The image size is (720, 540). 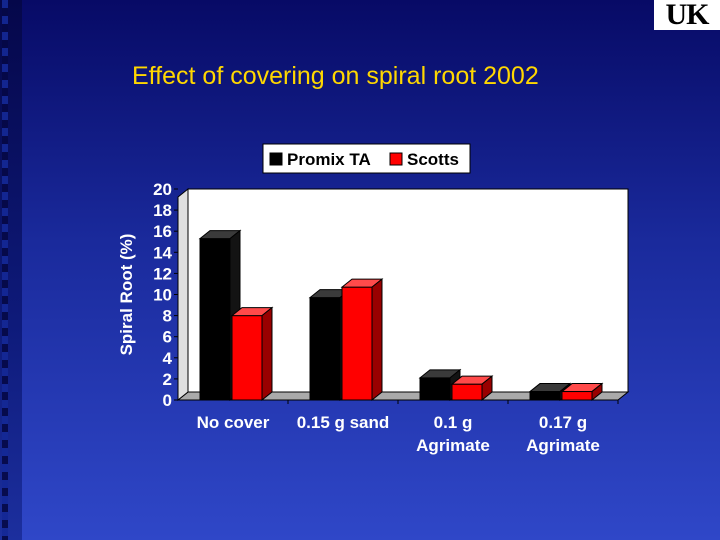 What do you see at coordinates (343, 422) in the screenshot?
I see `x-tick-label: 0.15 g sand` at bounding box center [343, 422].